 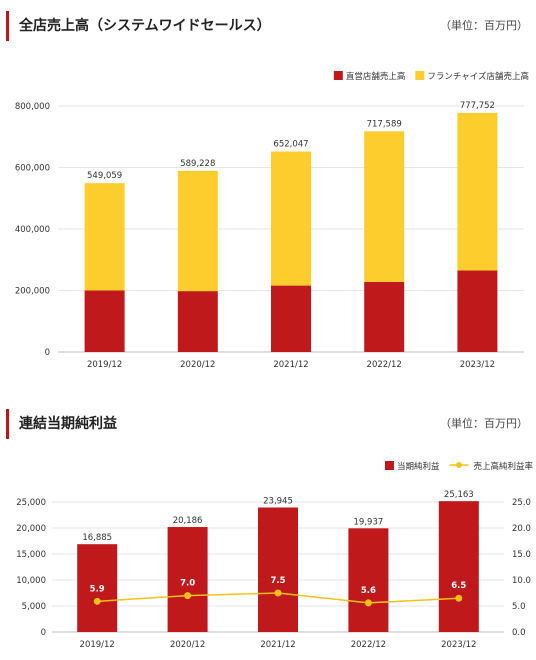 What do you see at coordinates (31, 529) in the screenshot?
I see `y-tick-label-left: 20,000` at bounding box center [31, 529].